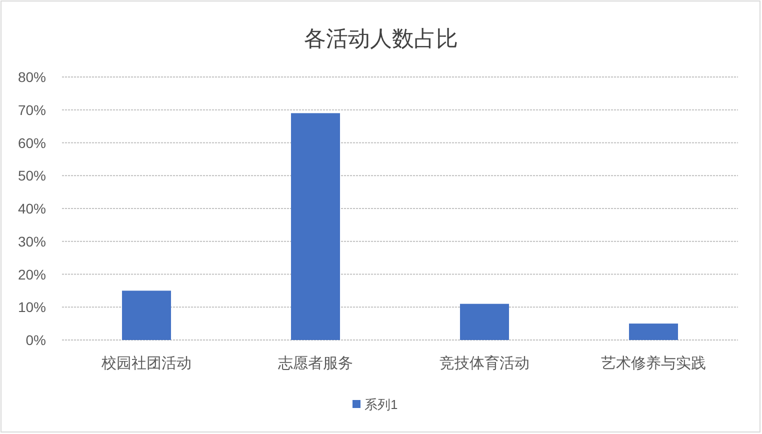 Image resolution: width=762 pixels, height=434 pixels. Describe the element at coordinates (32, 176) in the screenshot. I see `y-tick-label: 50%` at that location.